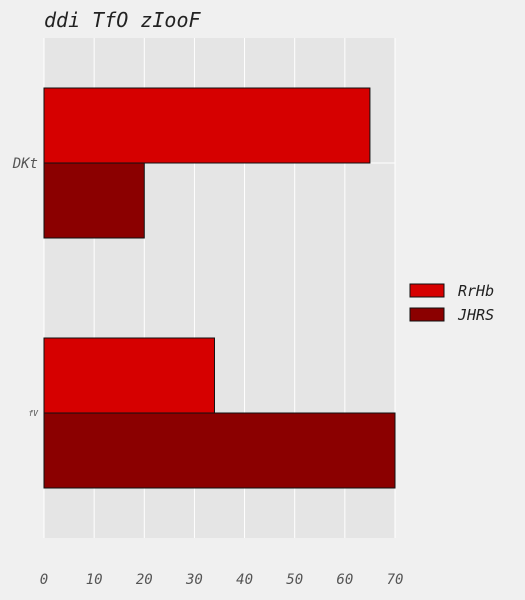 This screenshot has width=525, height=600. Describe the element at coordinates (129, 375) in the screenshot. I see `bar-RrHb-fV` at that location.